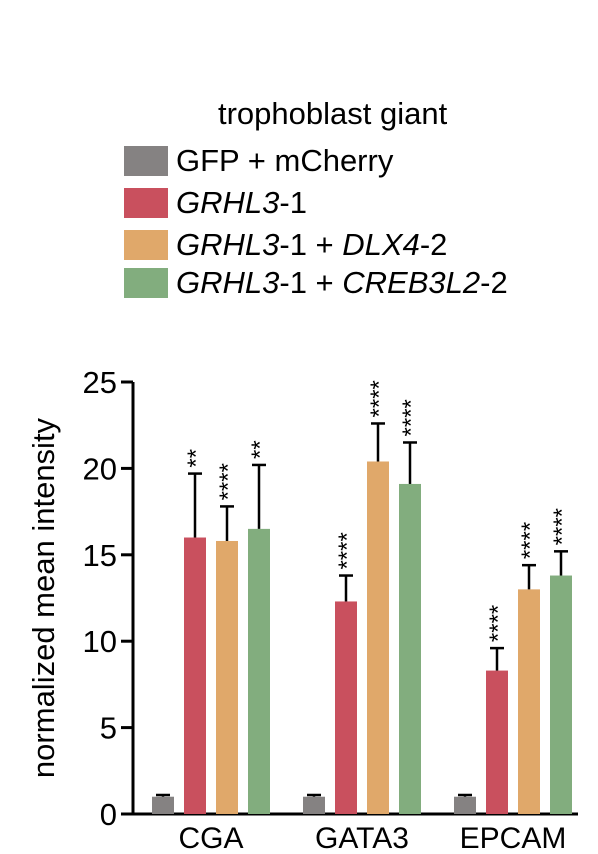  Describe the element at coordinates (100, 382) in the screenshot. I see `y-tick-label: 25` at that location.